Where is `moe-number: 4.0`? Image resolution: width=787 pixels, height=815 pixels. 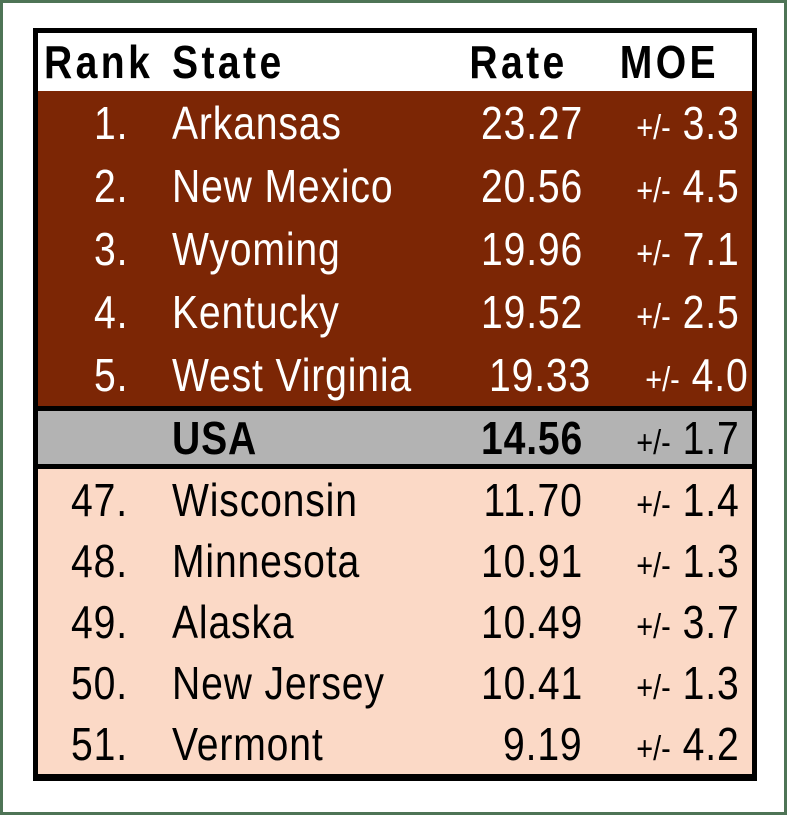
moe-number: 4.0 is located at coordinates (720, 374).